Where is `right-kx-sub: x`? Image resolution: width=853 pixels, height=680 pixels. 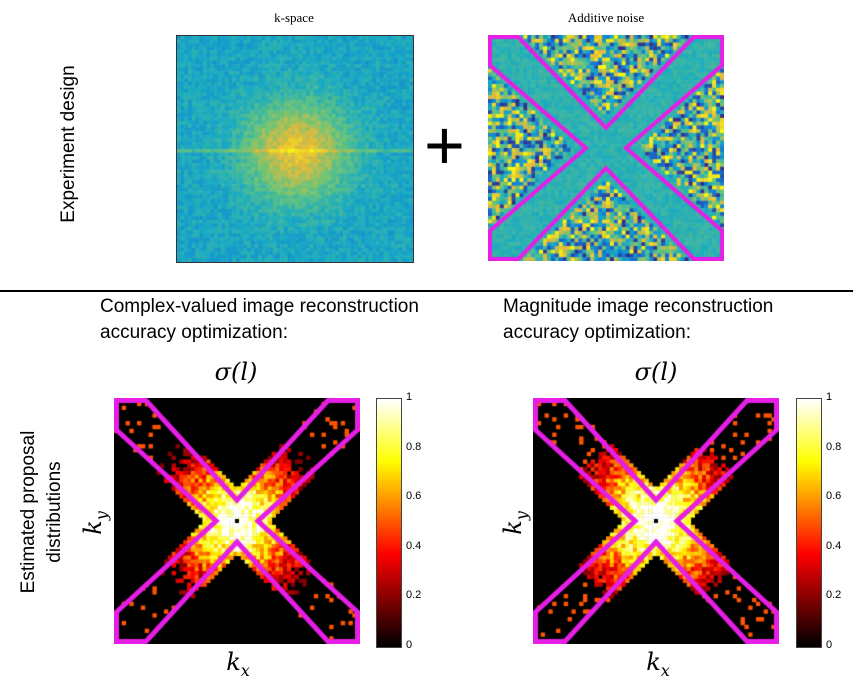
right-kx-sub: x is located at coordinates (665, 670).